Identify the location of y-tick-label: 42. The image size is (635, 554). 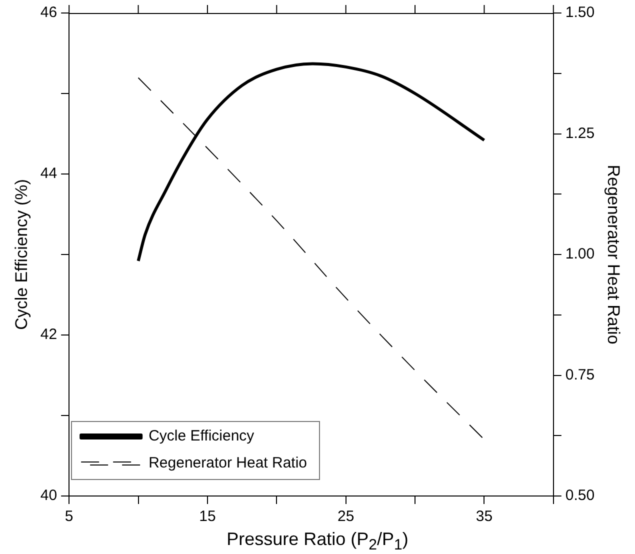
(49, 335).